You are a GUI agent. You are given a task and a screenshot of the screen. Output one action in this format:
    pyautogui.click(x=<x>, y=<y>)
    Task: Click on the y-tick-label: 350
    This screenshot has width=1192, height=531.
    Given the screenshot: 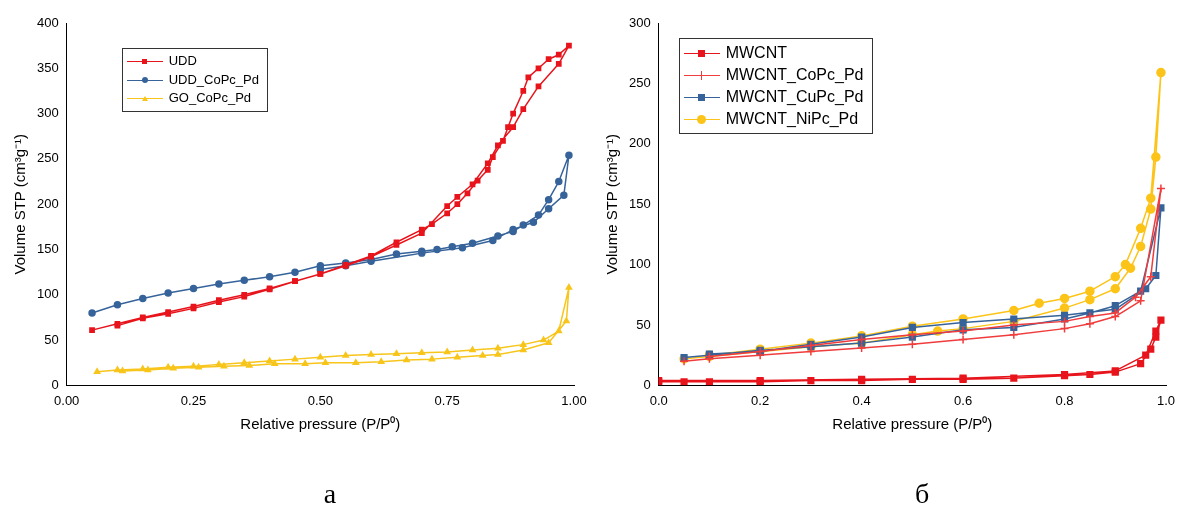 What is the action you would take?
    pyautogui.click(x=47, y=67)
    